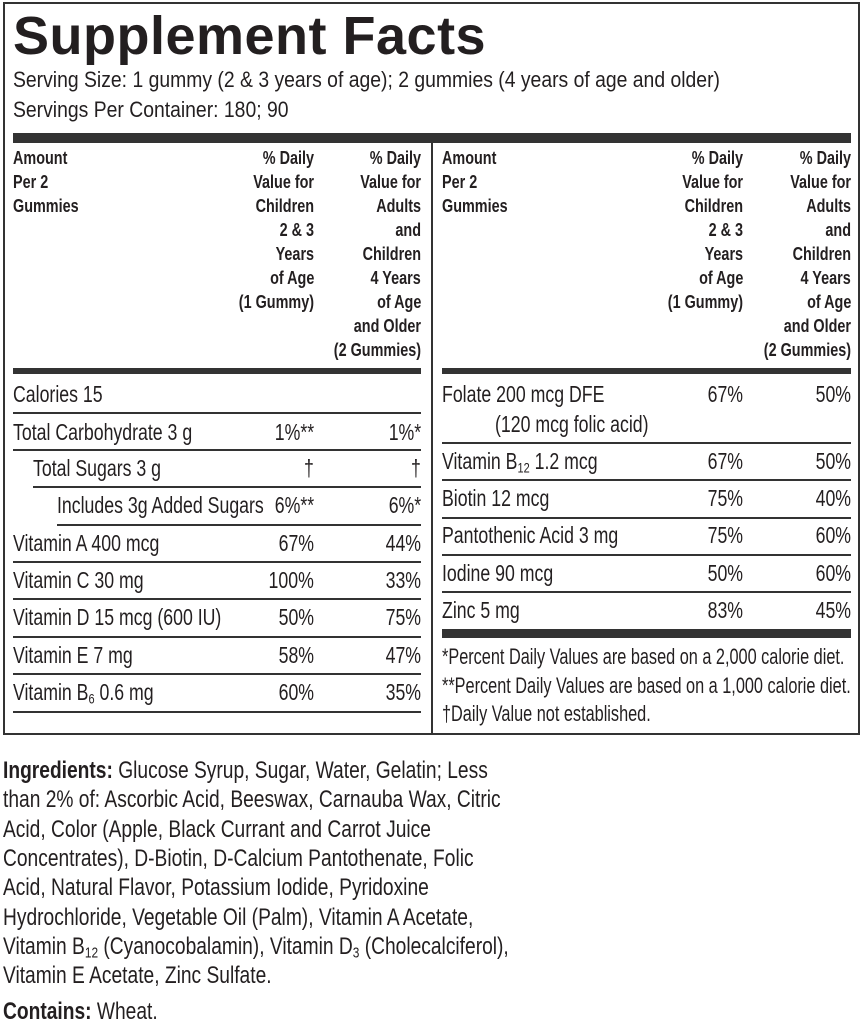  I want to click on header-children-line: % Daily, so click(711, 158).